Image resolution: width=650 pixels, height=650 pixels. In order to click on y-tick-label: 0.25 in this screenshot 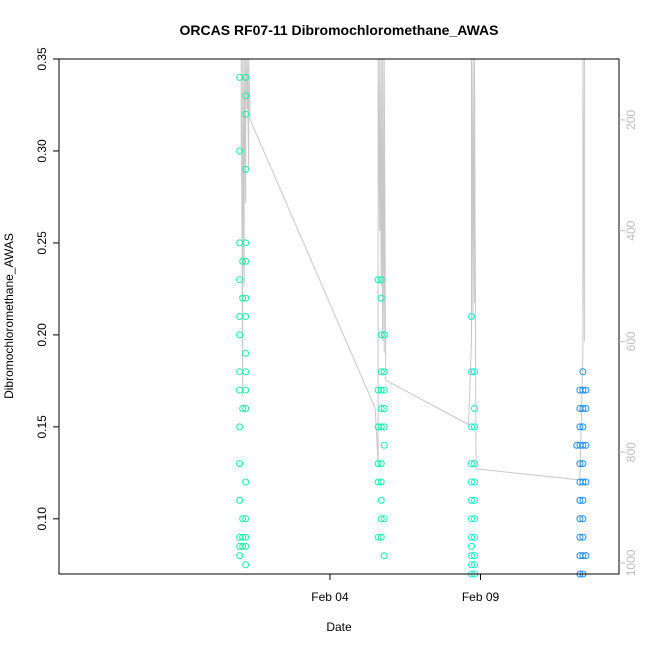, I will do `click(42, 243)`.